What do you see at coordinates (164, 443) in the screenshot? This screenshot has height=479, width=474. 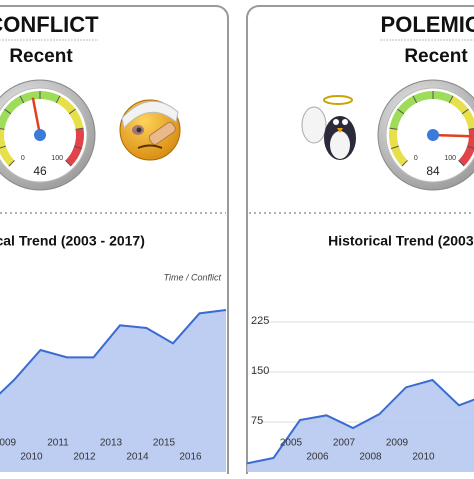 I see `x-tick-label: 2015` at bounding box center [164, 443].